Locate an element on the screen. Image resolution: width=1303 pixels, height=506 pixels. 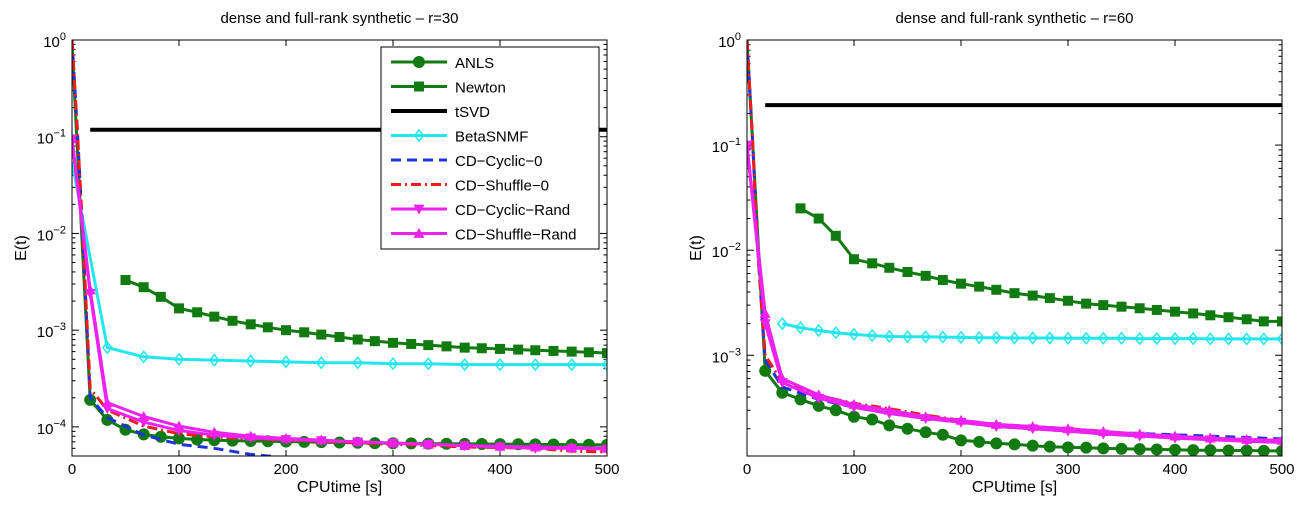
y-tick-label: 10⁻² is located at coordinates (51, 234).